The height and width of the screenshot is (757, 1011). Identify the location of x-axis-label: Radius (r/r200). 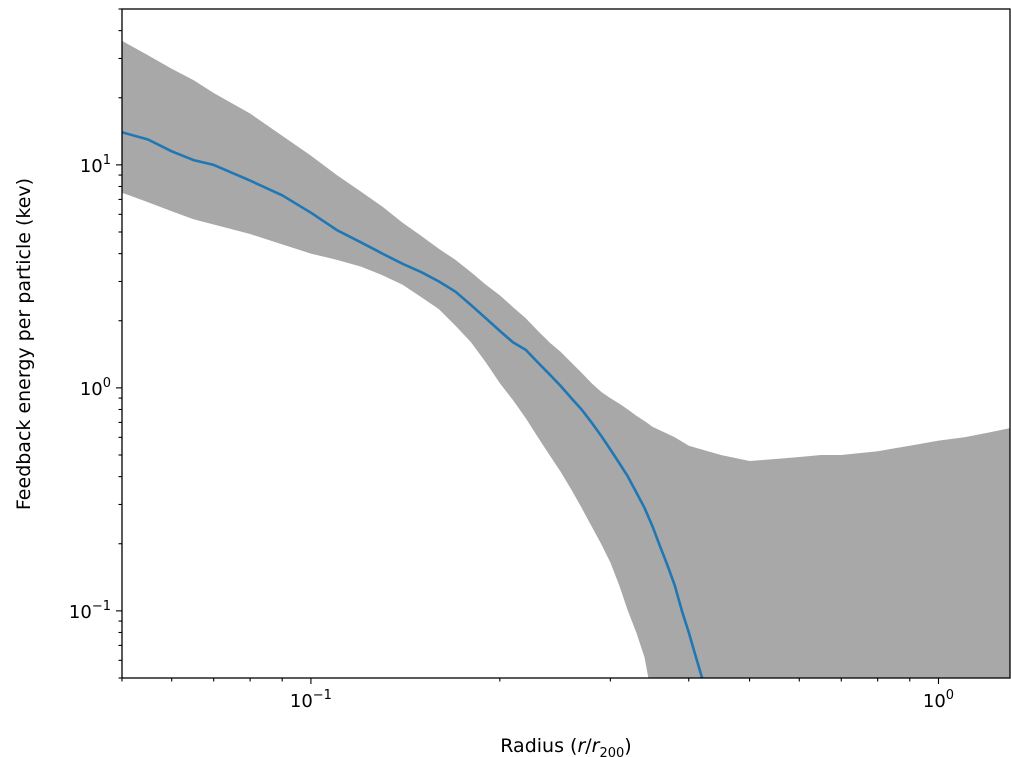
(565, 746).